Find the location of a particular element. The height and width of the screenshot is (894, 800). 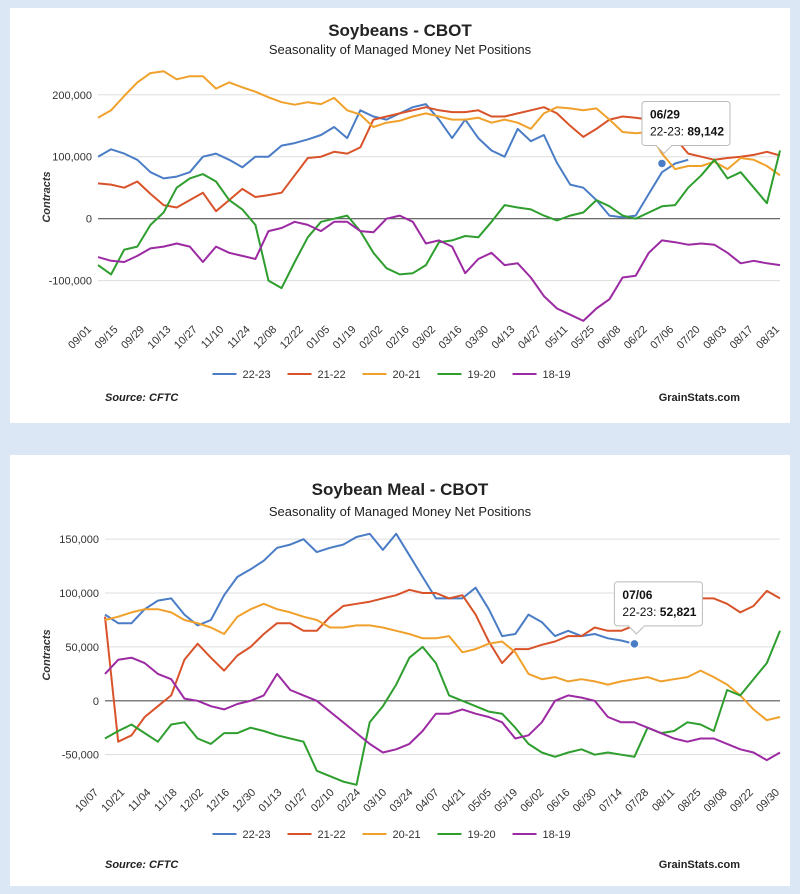

x-tick-label: 10/13 is located at coordinates (160, 338).